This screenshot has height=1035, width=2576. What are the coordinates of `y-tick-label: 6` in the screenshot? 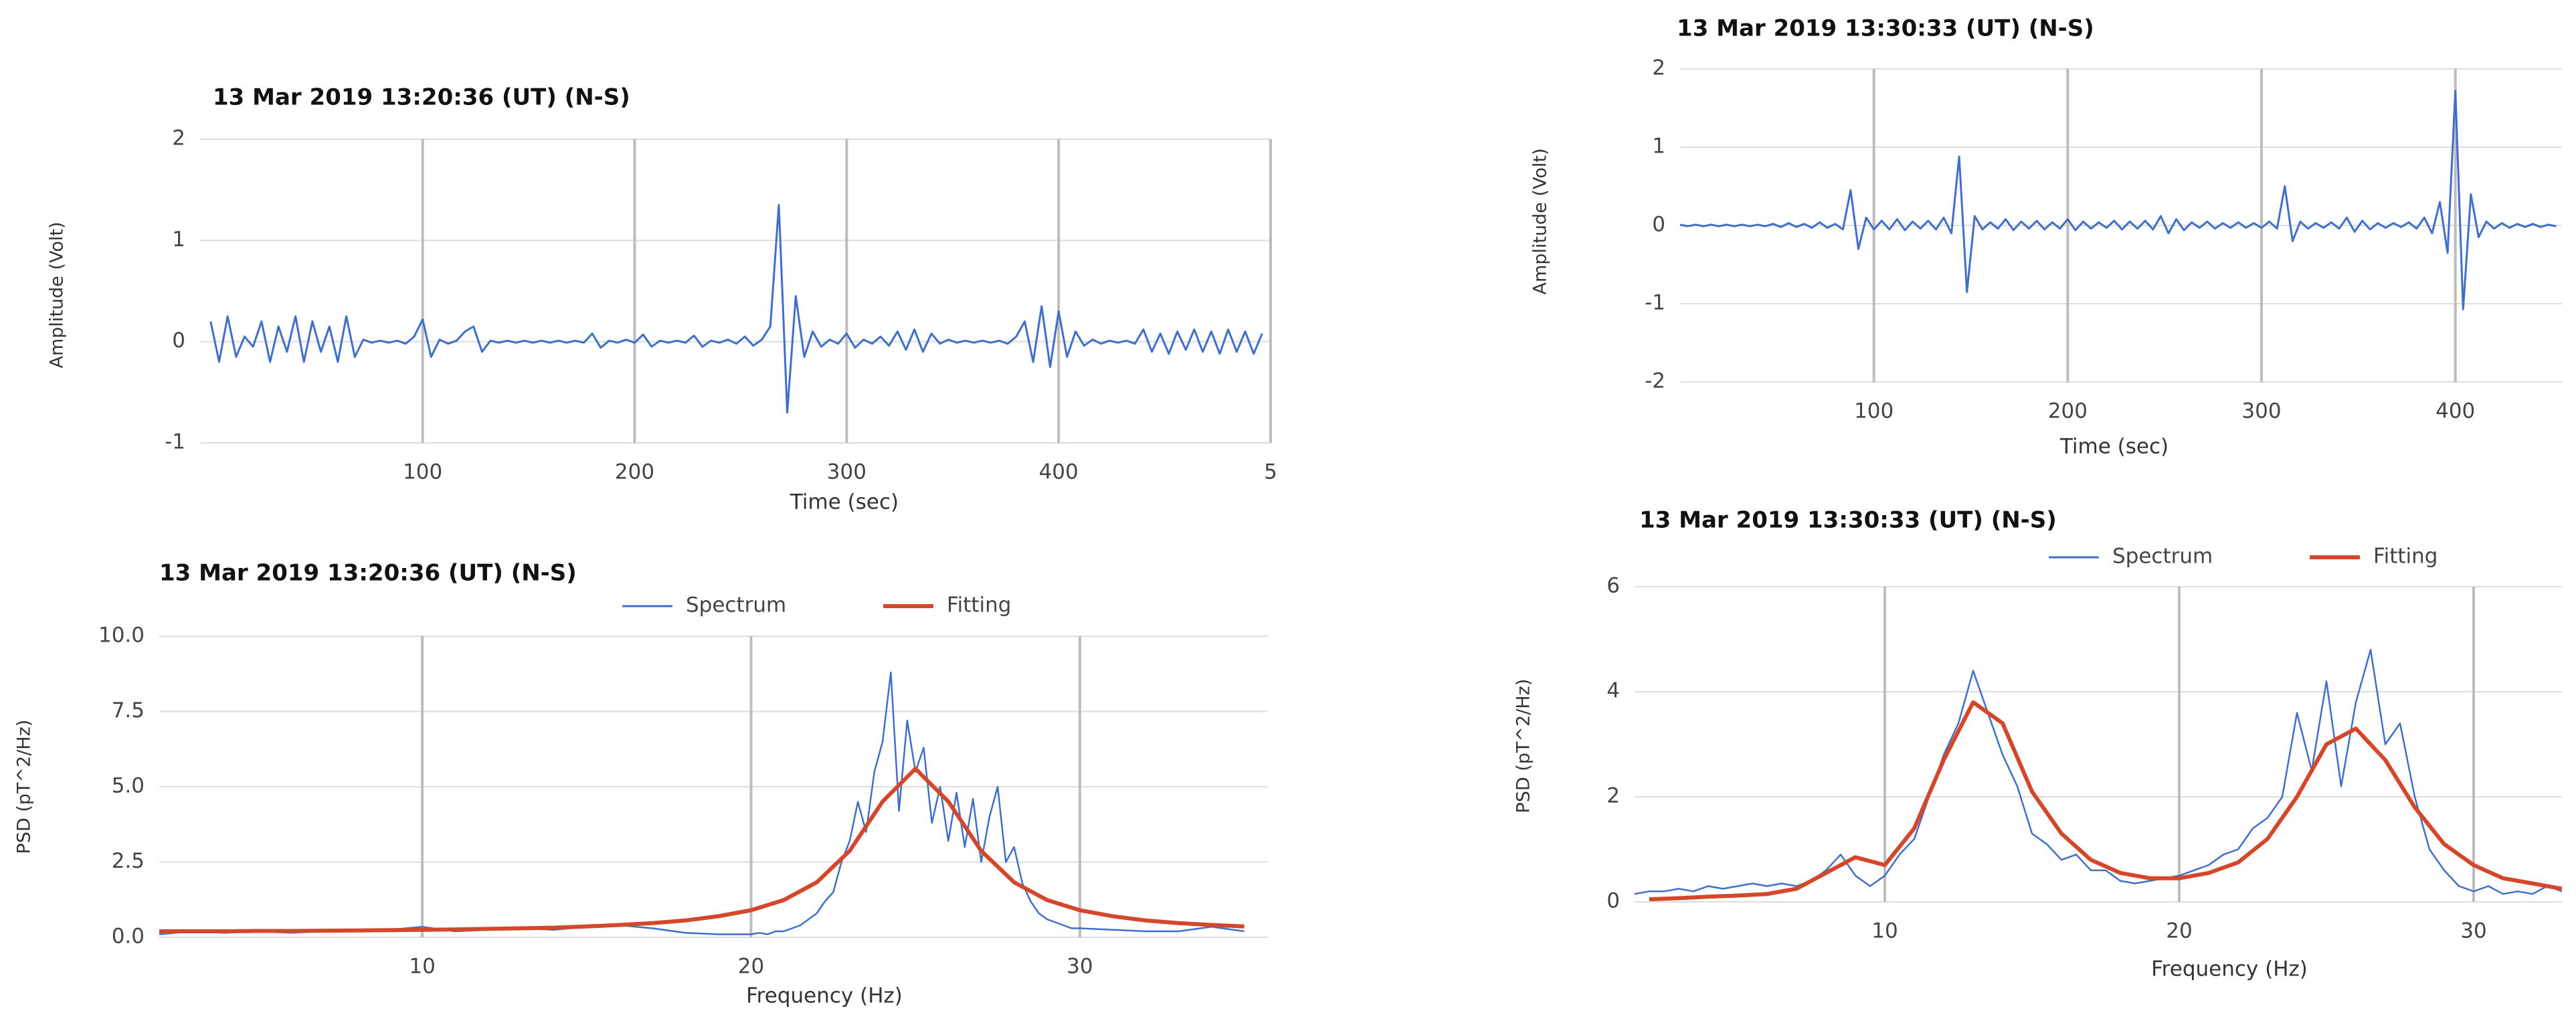 It's located at (1613, 586).